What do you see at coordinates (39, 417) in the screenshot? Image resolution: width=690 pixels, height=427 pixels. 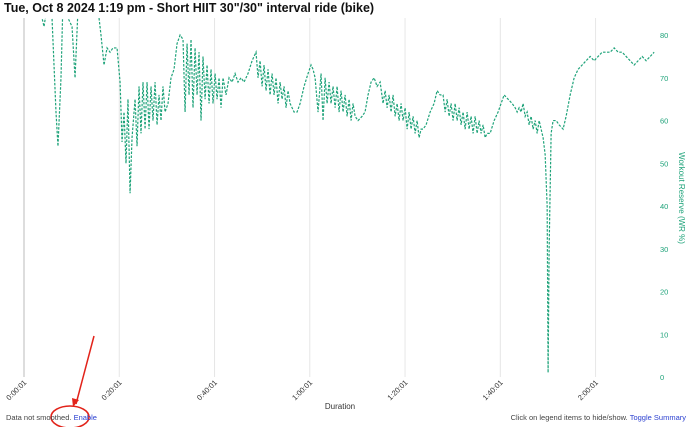 I see `smoothing-note: Data not smoothed.` at bounding box center [39, 417].